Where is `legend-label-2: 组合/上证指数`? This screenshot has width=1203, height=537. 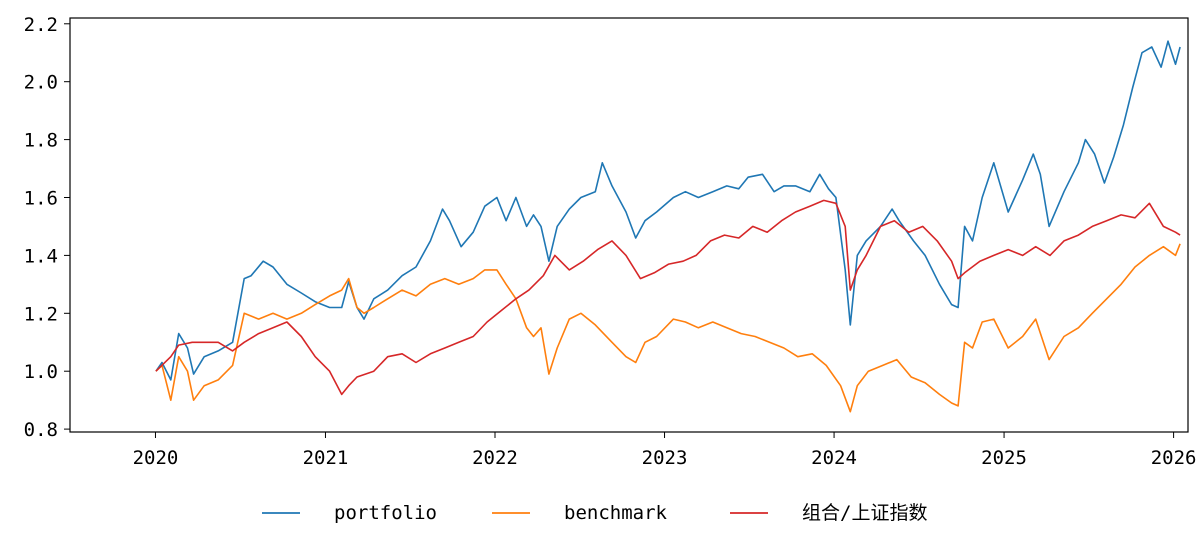
legend-label-2: 组合/上证指数 is located at coordinates (864, 513).